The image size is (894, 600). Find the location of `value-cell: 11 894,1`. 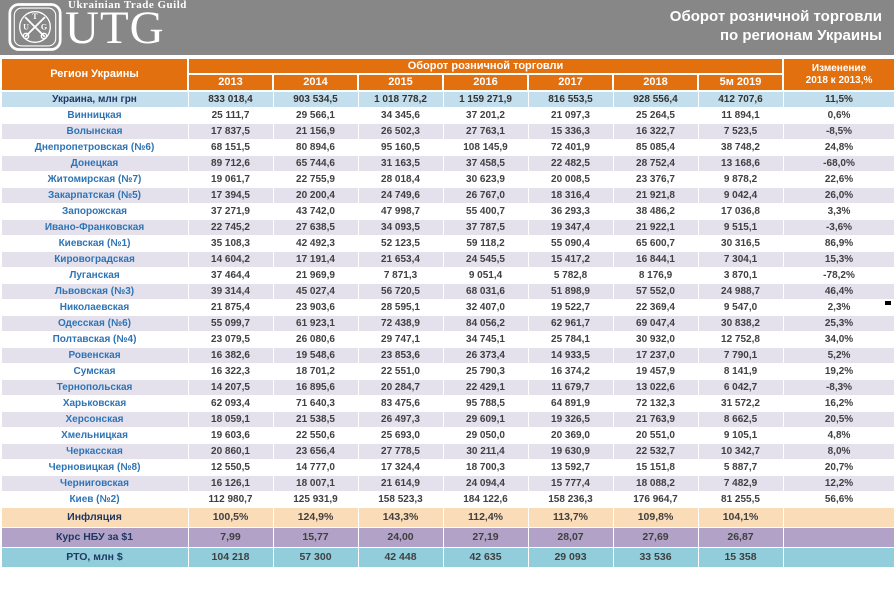

value-cell: 11 894,1 is located at coordinates (740, 115).